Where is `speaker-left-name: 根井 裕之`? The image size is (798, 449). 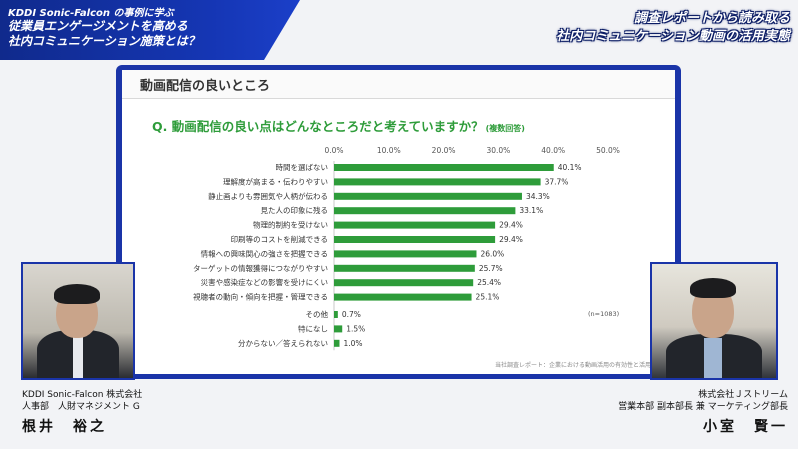 speaker-left-name: 根井 裕之 is located at coordinates (64, 427).